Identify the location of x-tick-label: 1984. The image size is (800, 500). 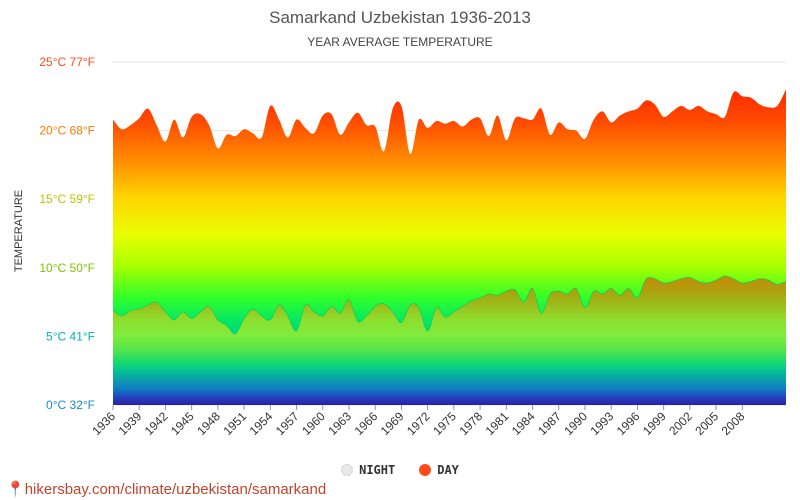
(523, 423).